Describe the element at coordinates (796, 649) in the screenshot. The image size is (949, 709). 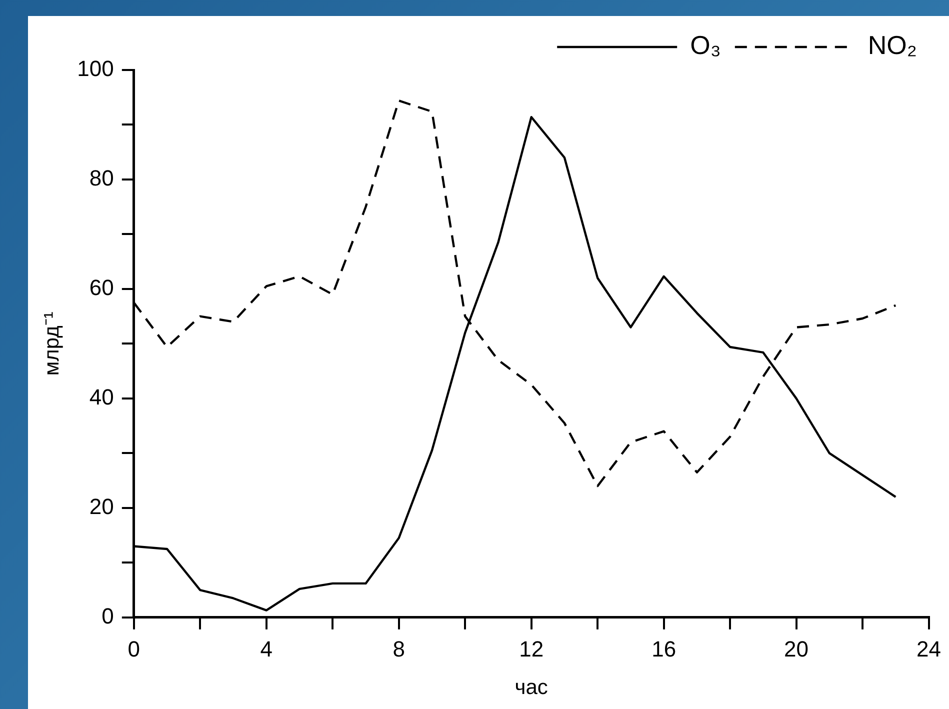
I see `x-tick-label: 20` at that location.